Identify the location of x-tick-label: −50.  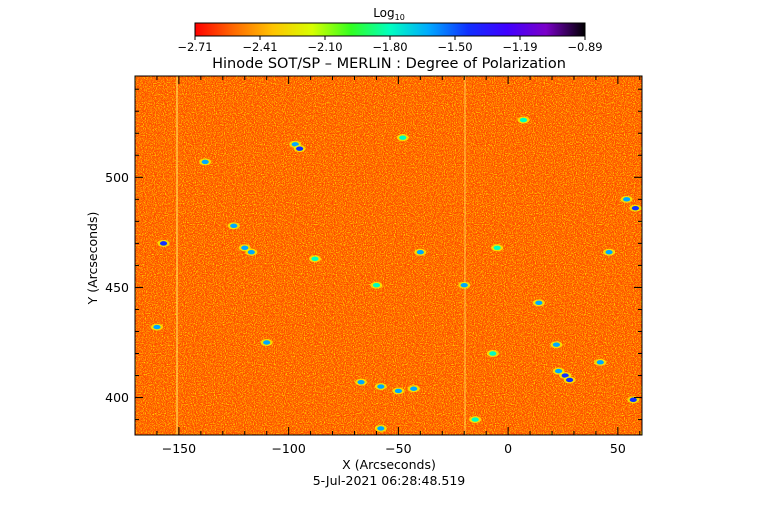
(398, 448).